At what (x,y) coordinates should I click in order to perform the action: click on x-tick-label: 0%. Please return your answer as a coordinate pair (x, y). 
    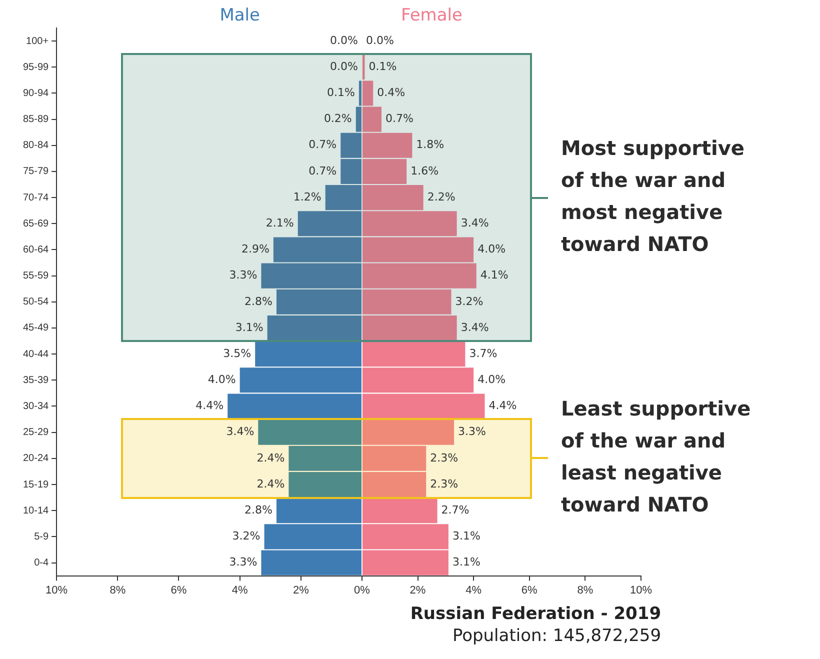
    Looking at the image, I should click on (362, 590).